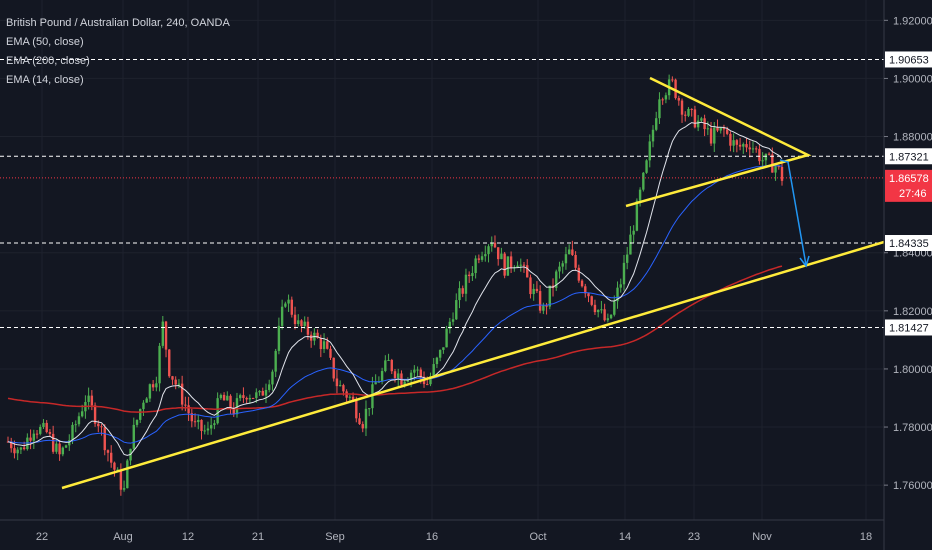 The image size is (932, 550). What do you see at coordinates (45, 42) in the screenshot?
I see `ema50-legend: EMA (50, close)` at bounding box center [45, 42].